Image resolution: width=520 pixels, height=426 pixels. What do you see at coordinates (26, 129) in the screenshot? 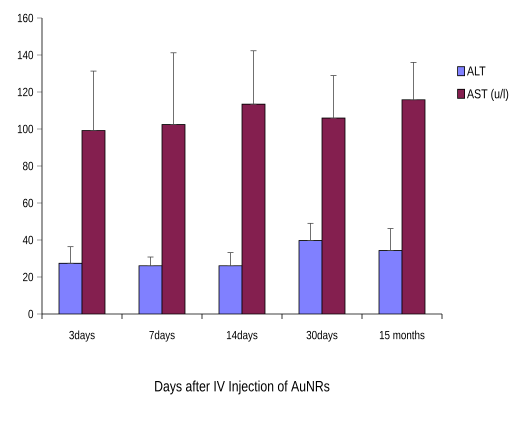
I see `y-tick-label: 100` at bounding box center [26, 129].